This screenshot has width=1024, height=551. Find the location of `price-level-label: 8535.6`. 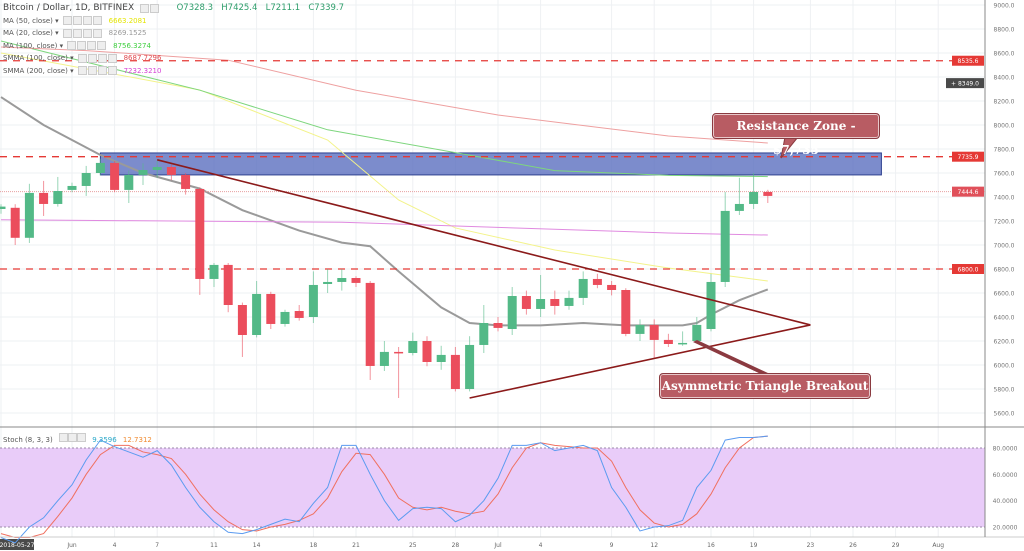

price-level-label: 8535.6 is located at coordinates (968, 61).